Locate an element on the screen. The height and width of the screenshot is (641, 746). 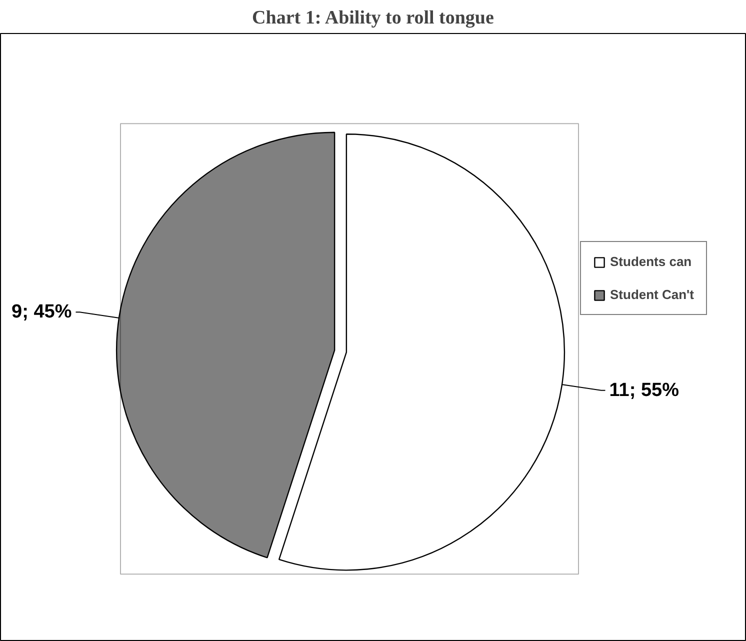
data-label: 9; 45% is located at coordinates (42, 312).